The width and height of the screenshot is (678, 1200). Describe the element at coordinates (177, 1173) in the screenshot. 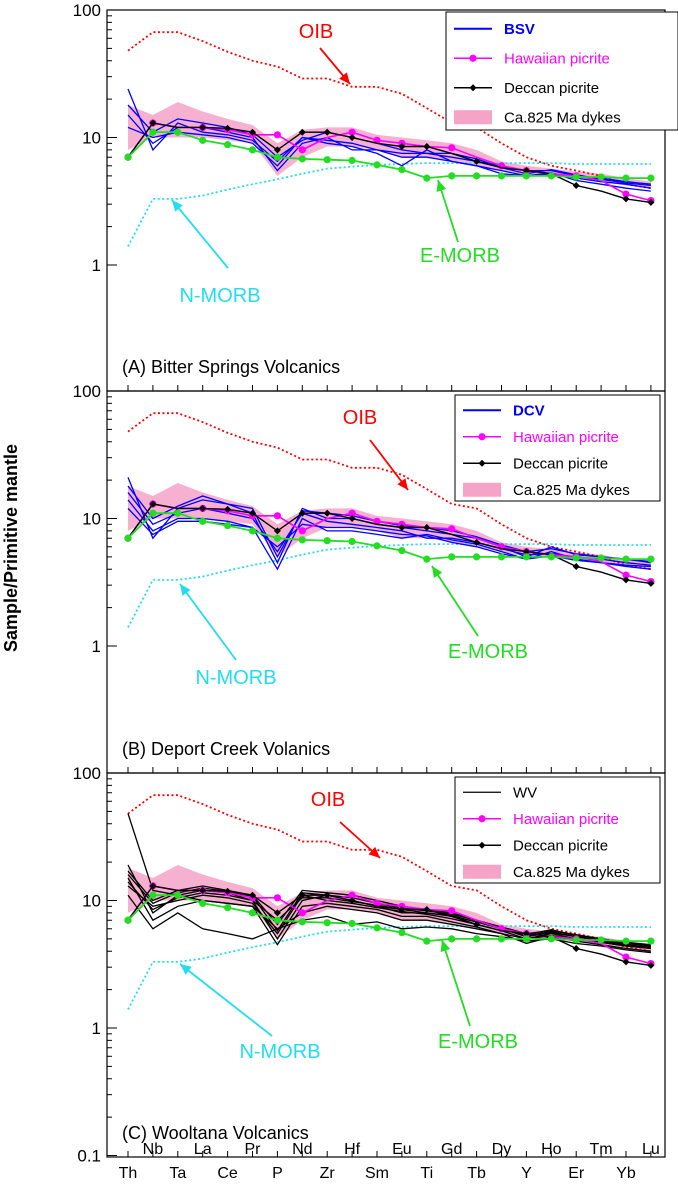

I see `x-tick-label: Ta` at that location.